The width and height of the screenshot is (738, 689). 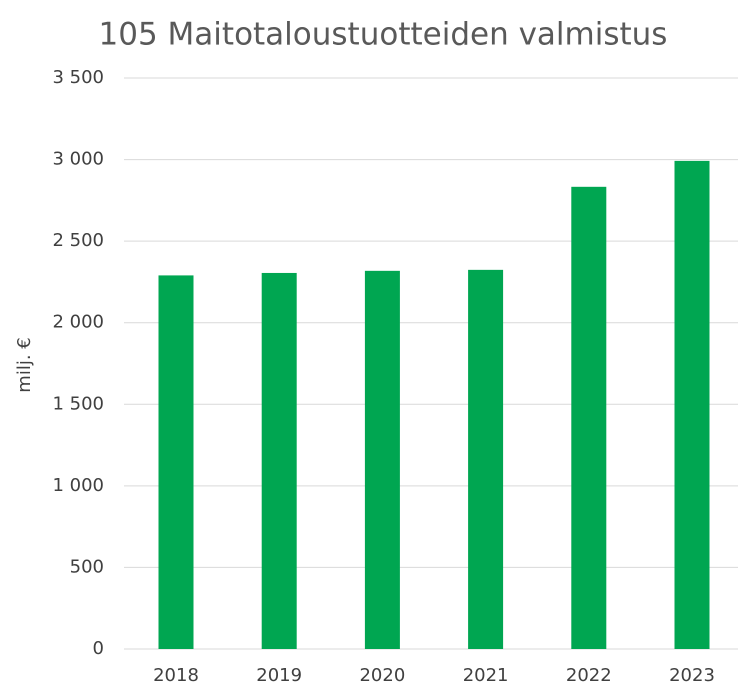 I want to click on y-tick-label: 500, so click(x=87, y=566).